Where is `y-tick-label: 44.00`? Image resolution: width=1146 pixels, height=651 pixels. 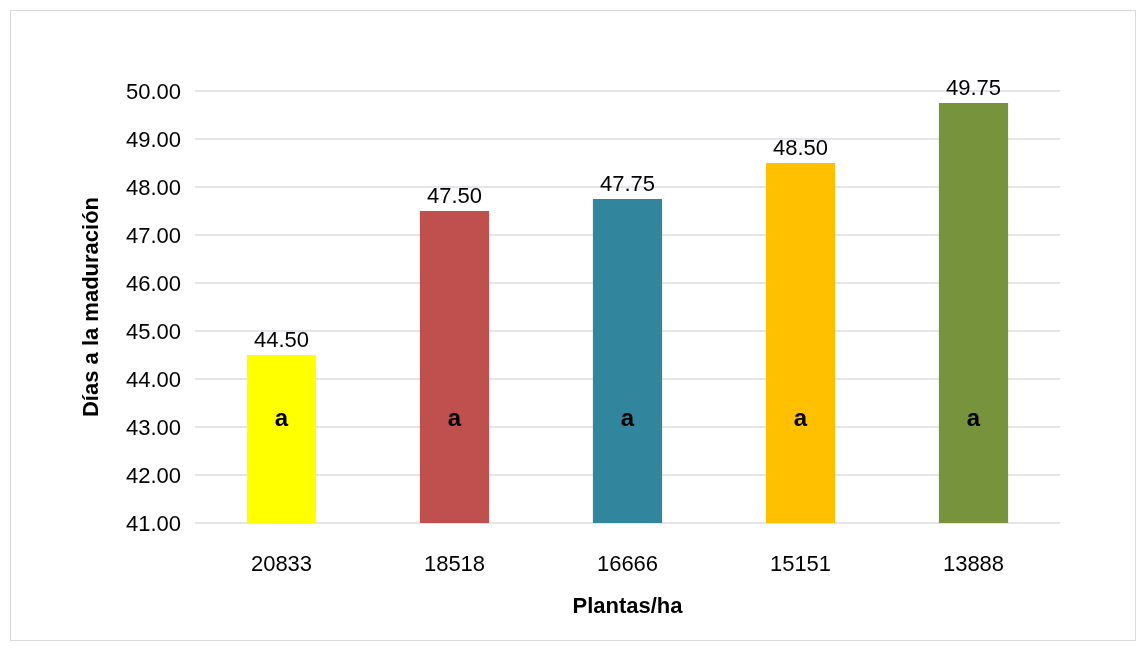 y-tick-label: 44.00 is located at coordinates (153, 379).